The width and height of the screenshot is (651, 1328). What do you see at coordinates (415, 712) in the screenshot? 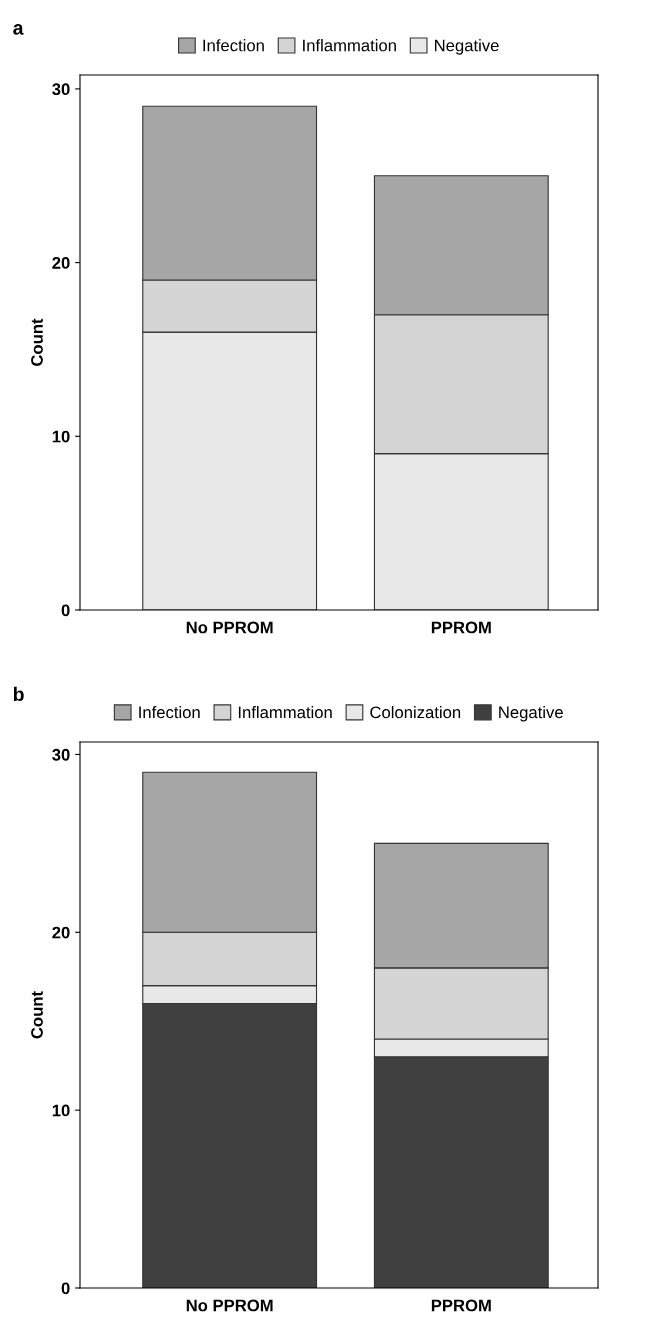
I see `legend-label: Colonization` at bounding box center [415, 712].